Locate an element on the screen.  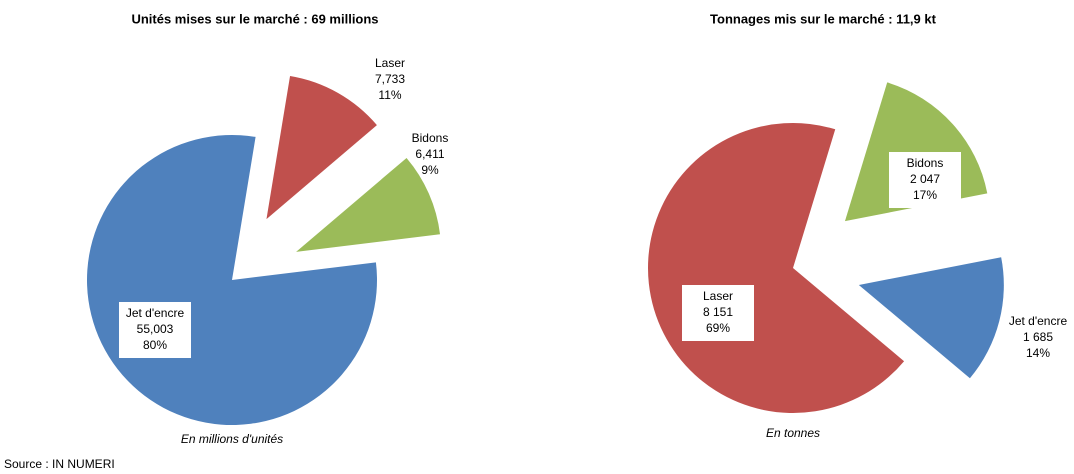
chart-title: Tonnages mis sur le marché : 11,9 kt is located at coordinates (823, 18).